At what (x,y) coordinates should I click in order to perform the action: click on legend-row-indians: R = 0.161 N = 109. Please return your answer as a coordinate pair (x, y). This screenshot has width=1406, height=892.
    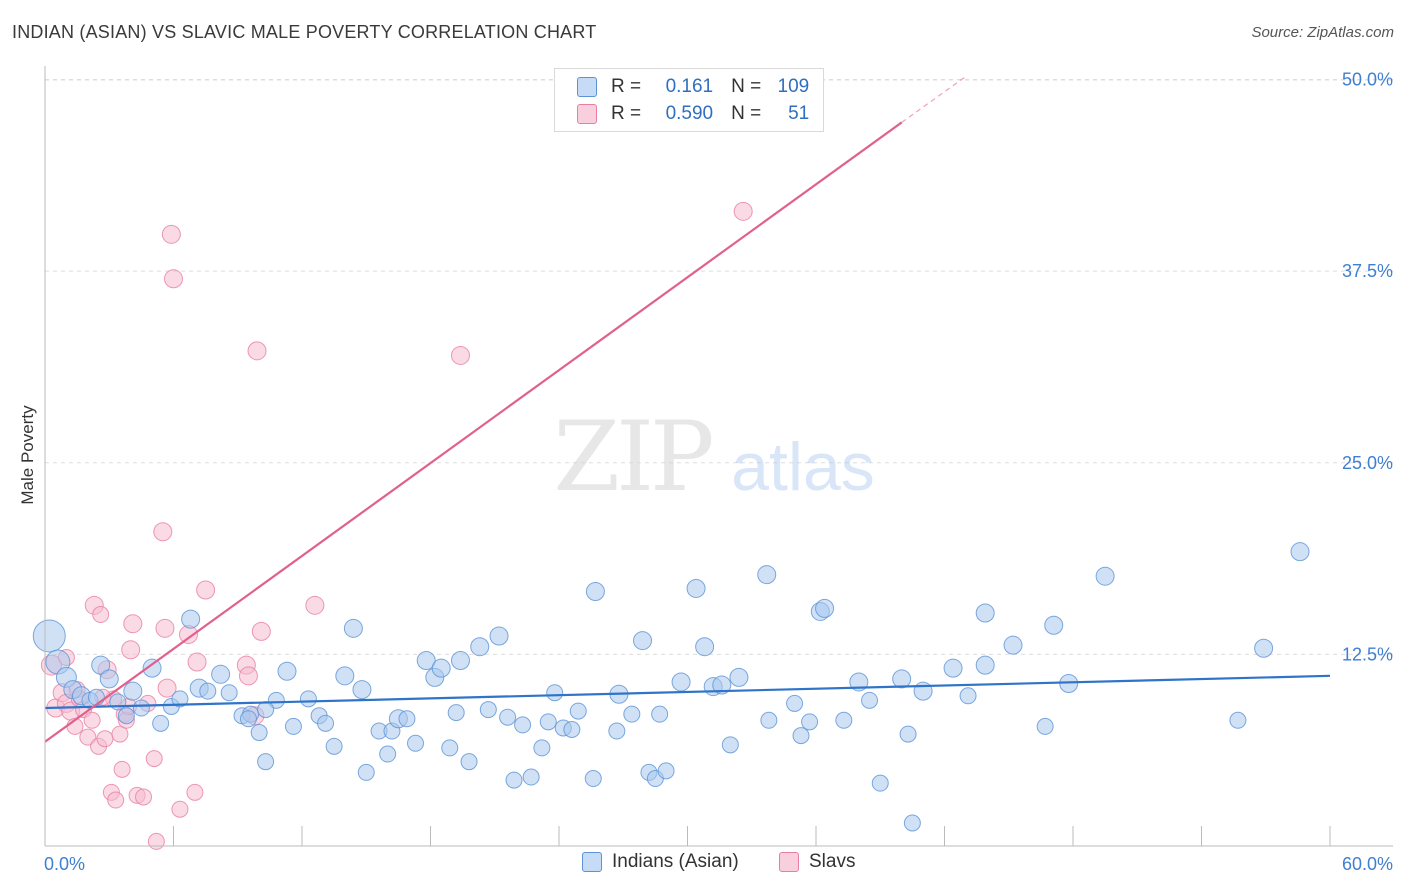
    Looking at the image, I should click on (693, 87).